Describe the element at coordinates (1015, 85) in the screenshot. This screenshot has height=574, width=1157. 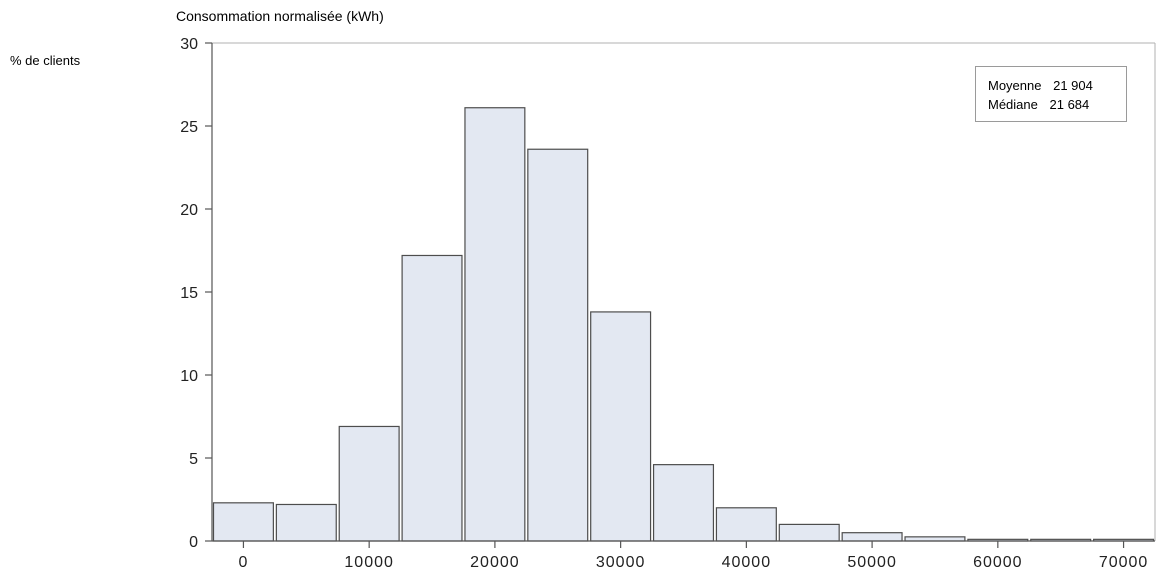
I see `stats-label-mean: Moyenne` at that location.